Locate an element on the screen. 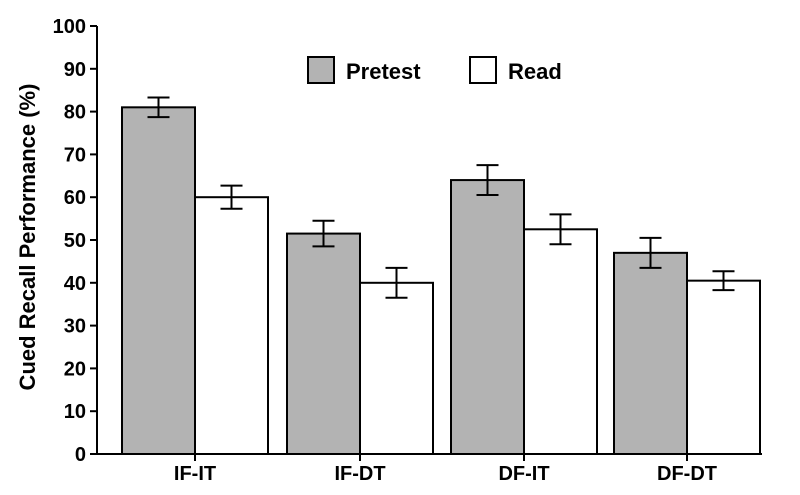  bar-pretest-if-dt is located at coordinates (323, 343).